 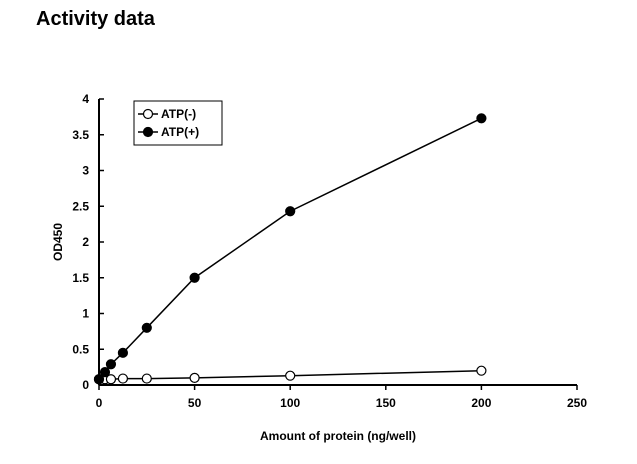 What do you see at coordinates (80, 278) in the screenshot?
I see `y-tick-label: 1.5` at bounding box center [80, 278].